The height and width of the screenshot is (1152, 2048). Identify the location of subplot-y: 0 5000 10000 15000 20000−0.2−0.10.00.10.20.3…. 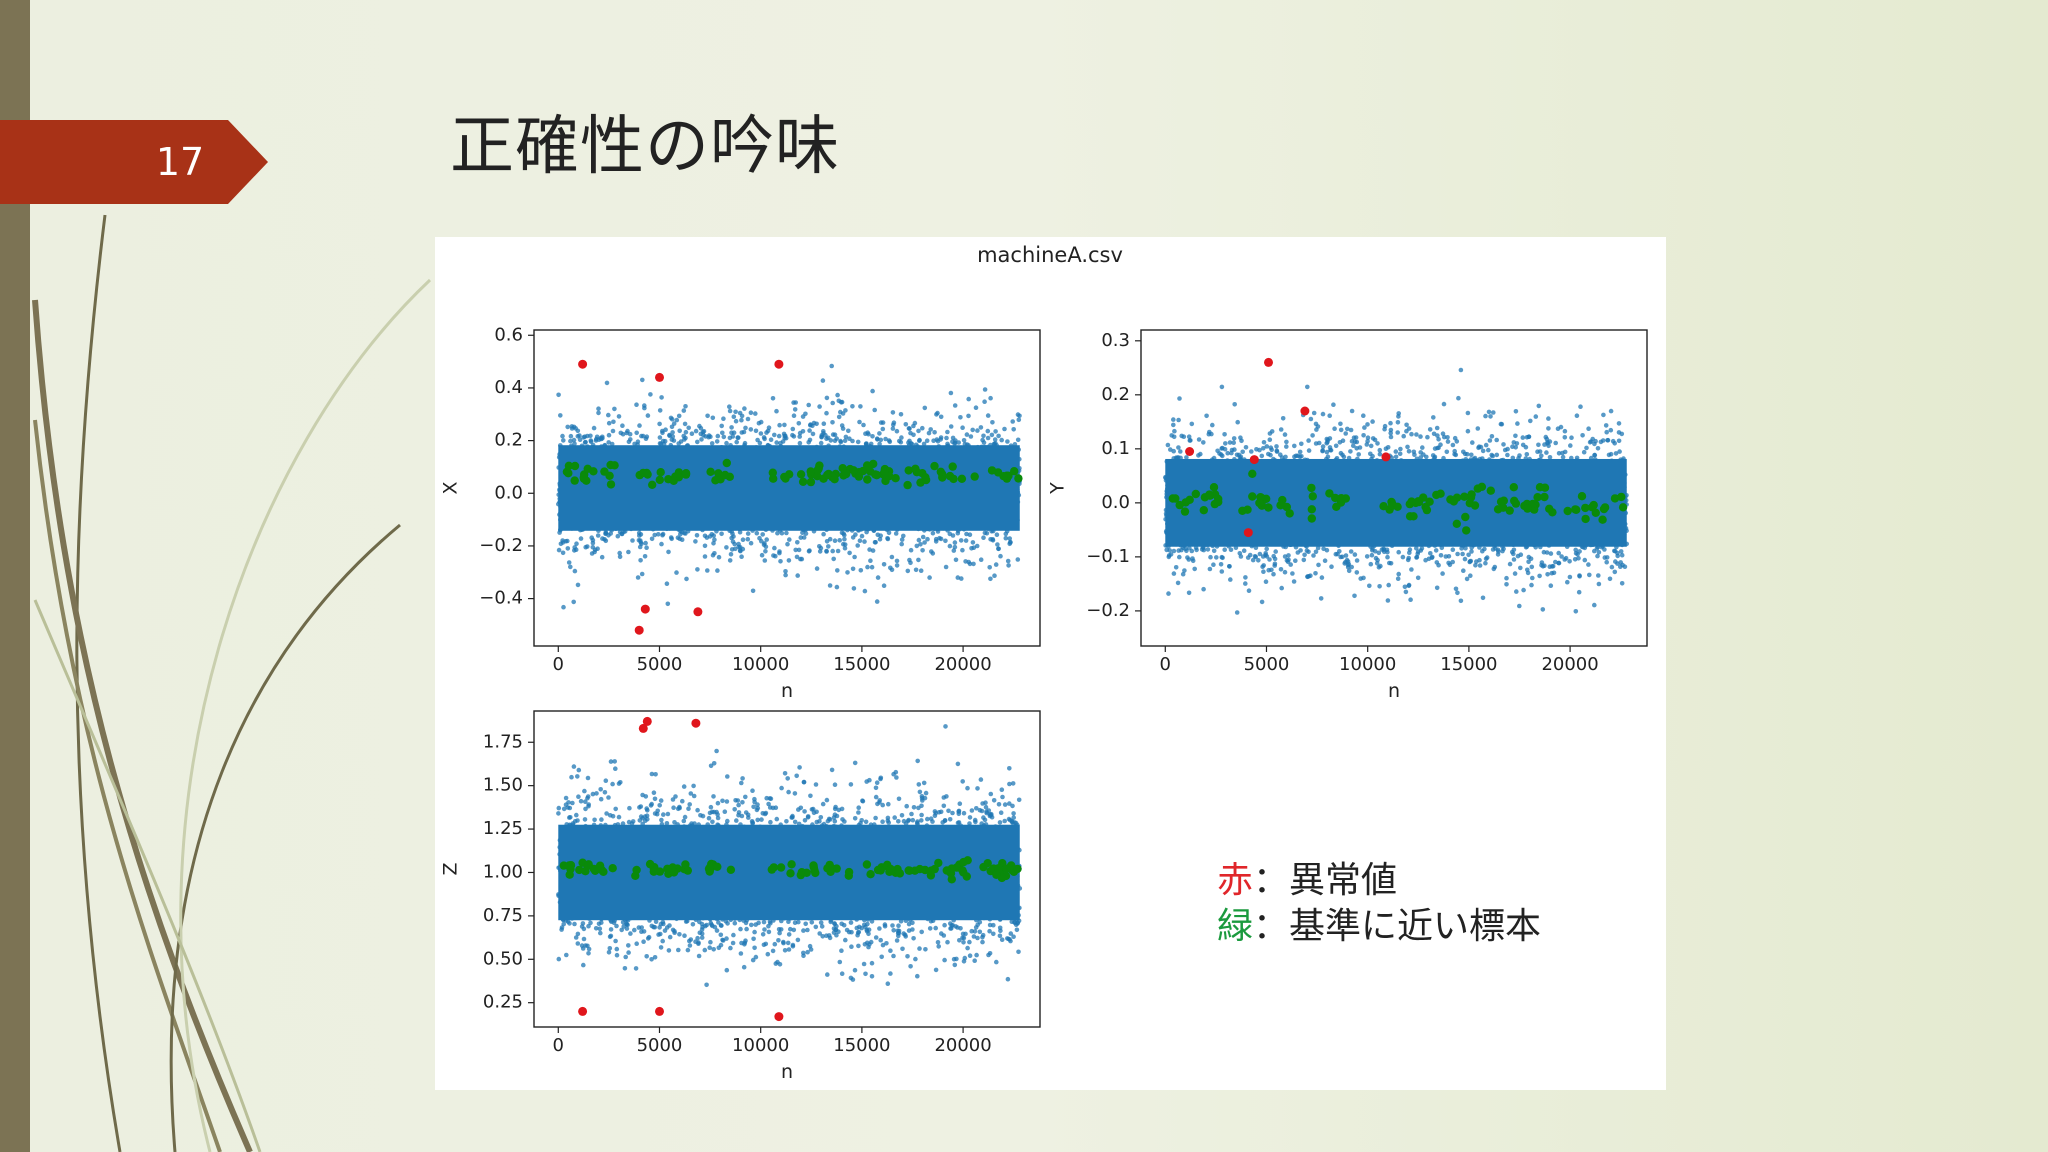
(1347, 515).